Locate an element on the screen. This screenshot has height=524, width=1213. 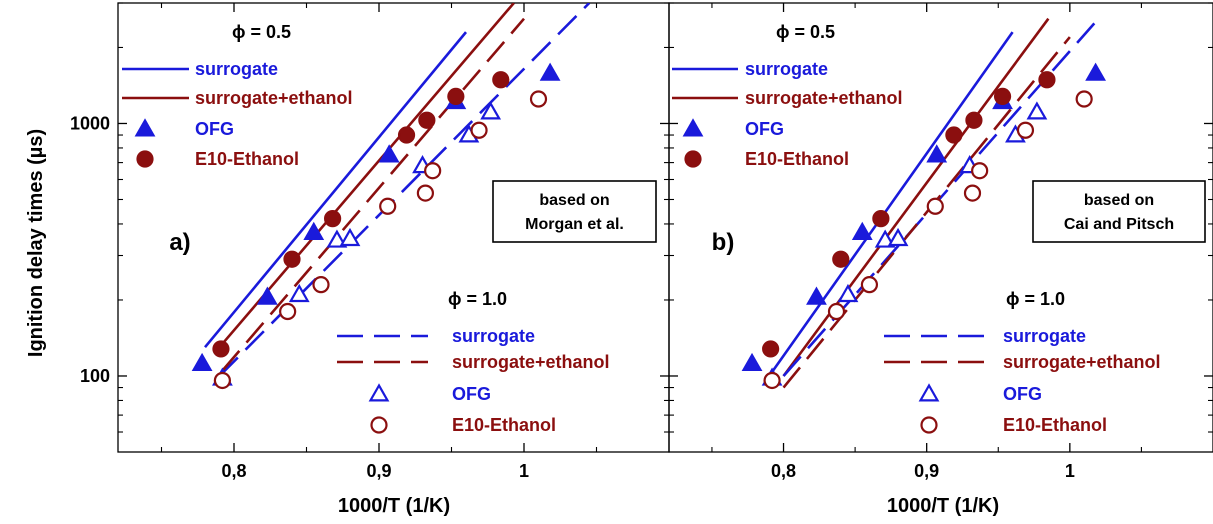
y-axis-title: Ignition delay times (µs) is located at coordinates (36, 243).